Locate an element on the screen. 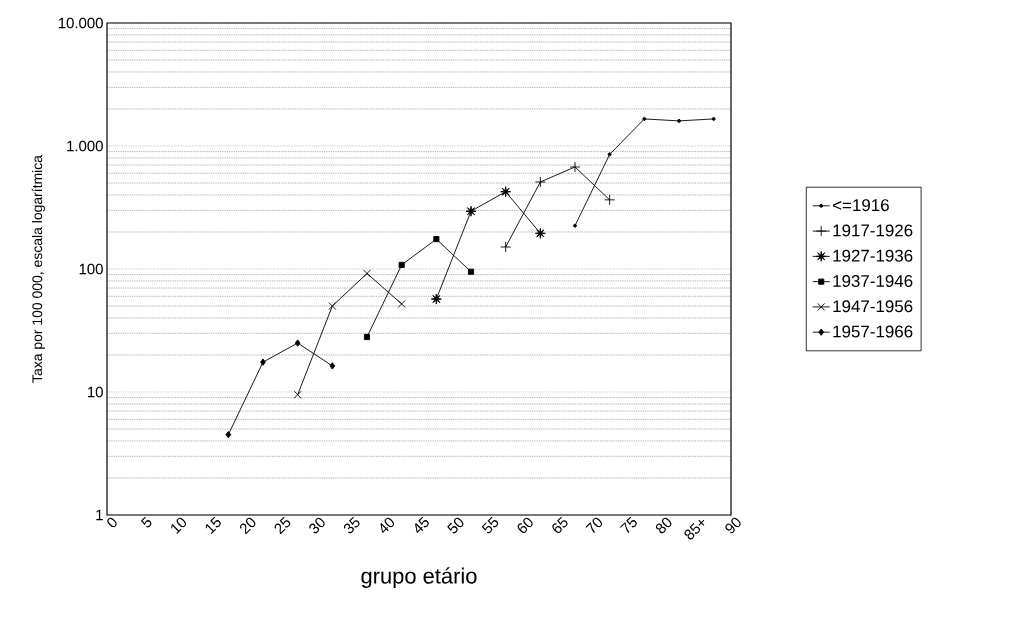  x-tick-label: 30 is located at coordinates (317, 525).